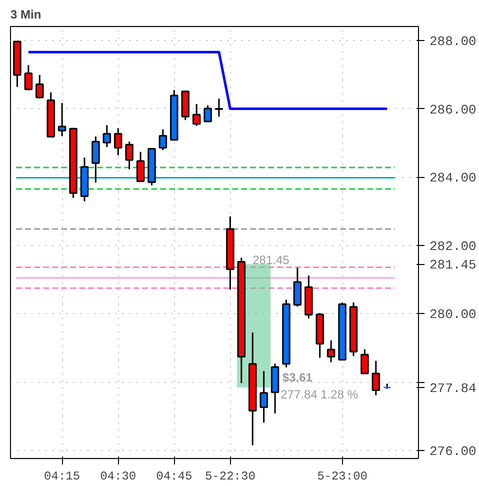  Describe the element at coordinates (342, 477) in the screenshot. I see `x-tick-label: 5-23:00` at that location.